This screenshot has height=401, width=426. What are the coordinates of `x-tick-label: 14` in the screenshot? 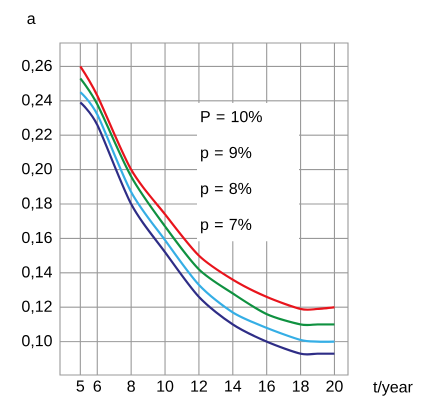 It's located at (233, 386).